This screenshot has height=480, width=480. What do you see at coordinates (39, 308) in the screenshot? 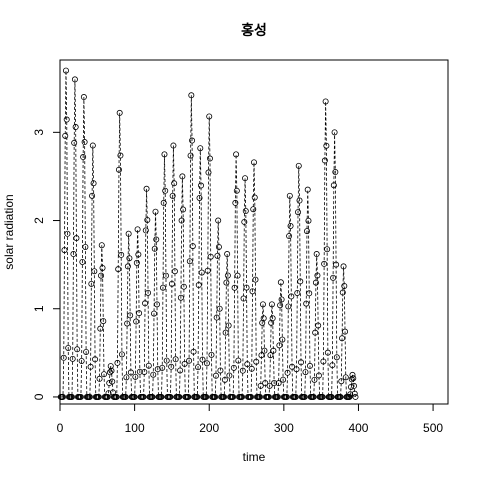
I see `y-tick-label: 1` at bounding box center [39, 308].